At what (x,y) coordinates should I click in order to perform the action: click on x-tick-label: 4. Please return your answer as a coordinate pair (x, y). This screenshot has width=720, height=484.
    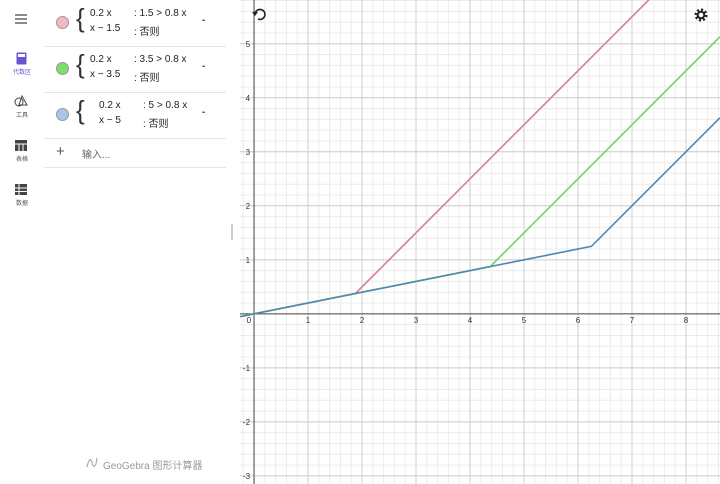
    Looking at the image, I should click on (470, 320).